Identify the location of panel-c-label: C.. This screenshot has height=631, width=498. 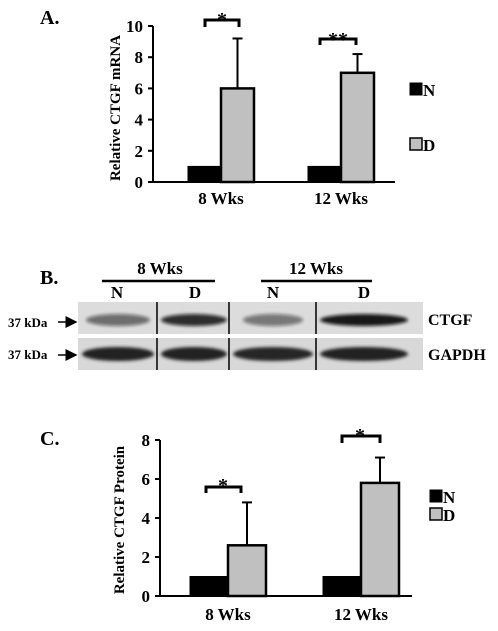
(49, 439).